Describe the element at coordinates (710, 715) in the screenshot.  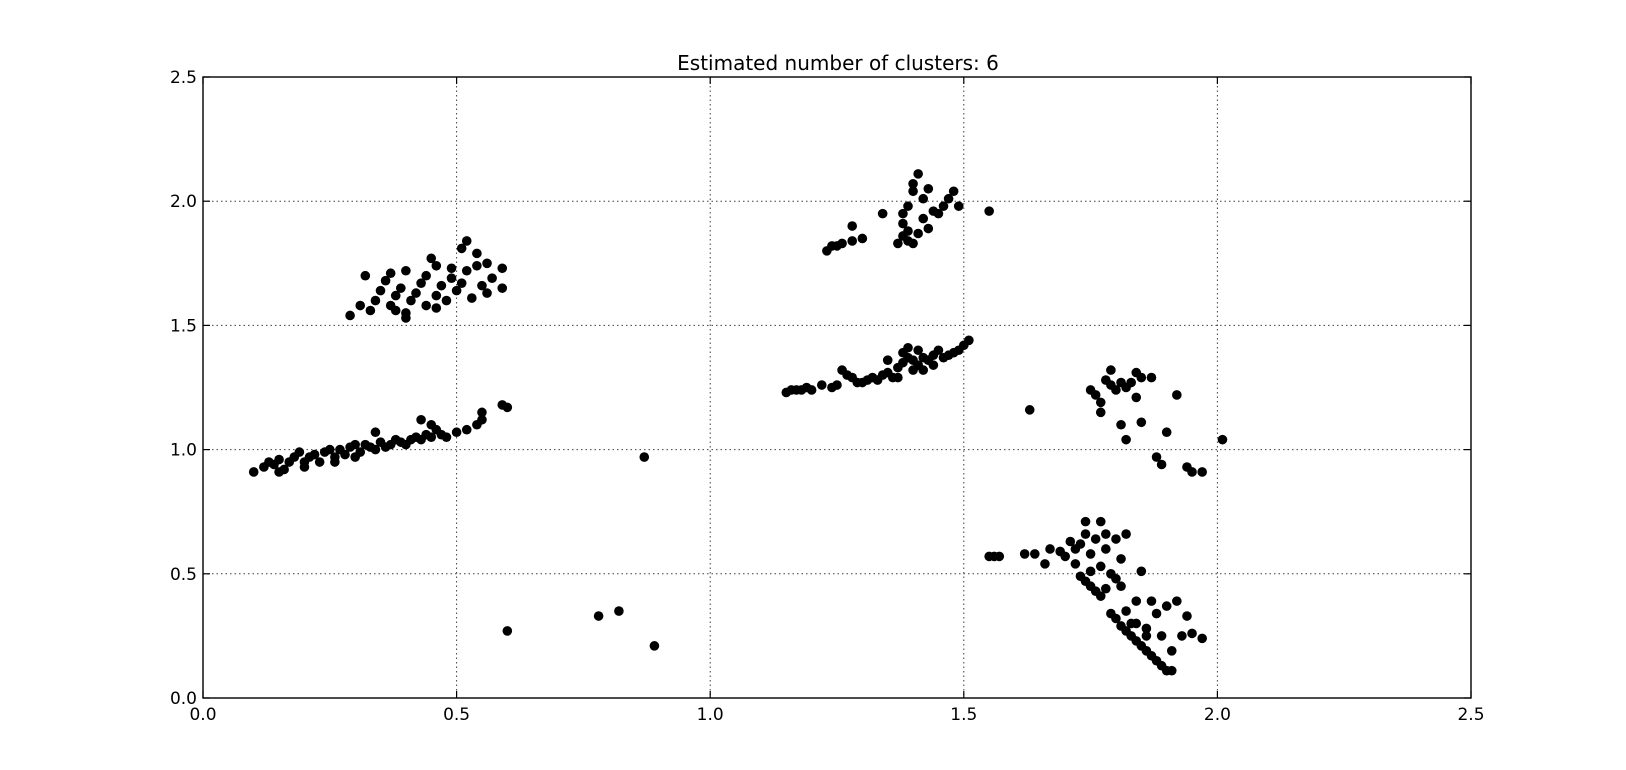
I see `x-tick-label: 1.0` at that location.